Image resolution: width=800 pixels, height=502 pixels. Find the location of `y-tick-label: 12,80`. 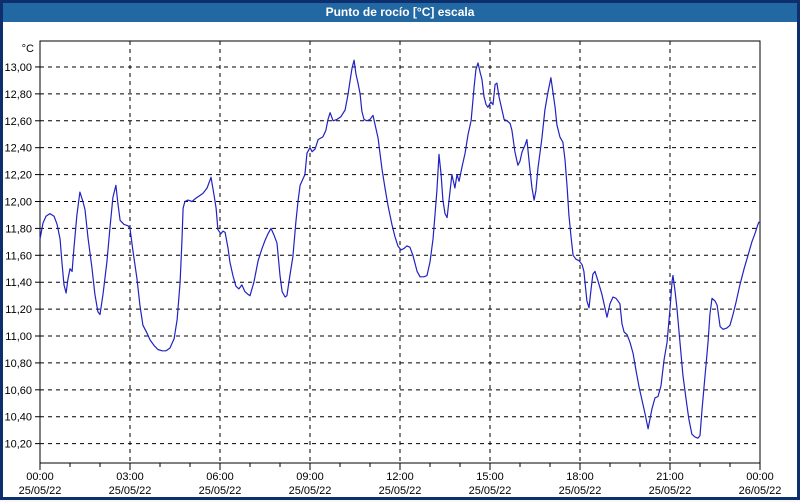

y-tick-label: 12,80 is located at coordinates (18, 95).